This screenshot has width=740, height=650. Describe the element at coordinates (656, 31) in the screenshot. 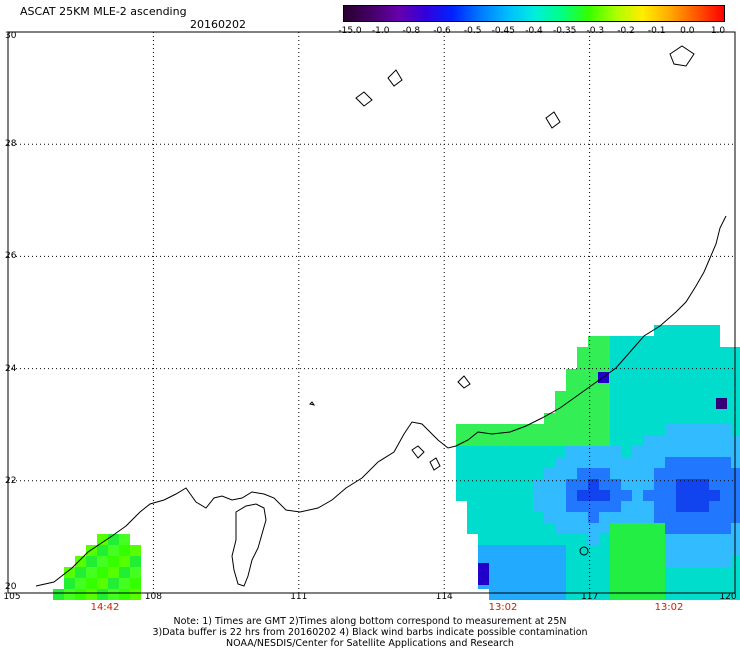

I see `color-scale-label: -0.1` at that location.